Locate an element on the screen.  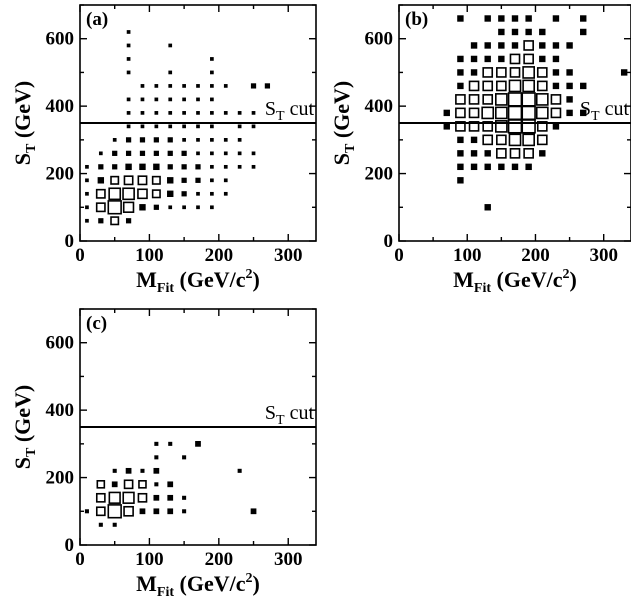
y-tick-label: 200 is located at coordinates (379, 174).